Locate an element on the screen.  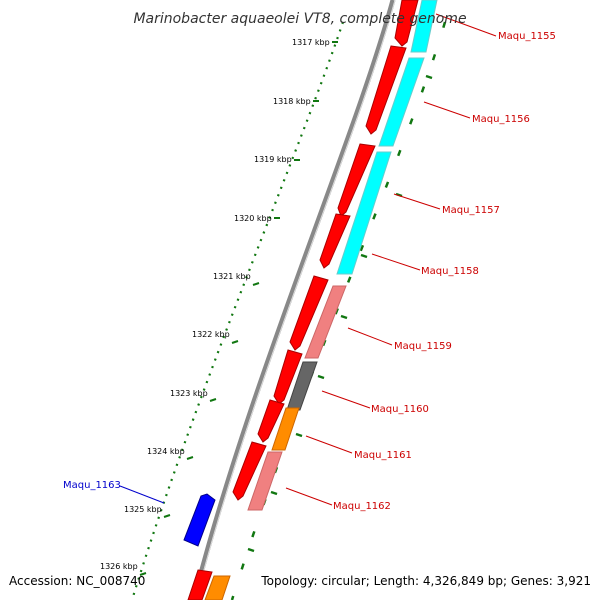
gene-label-maqu-1156: Maqu_1156 is located at coordinates (501, 119).